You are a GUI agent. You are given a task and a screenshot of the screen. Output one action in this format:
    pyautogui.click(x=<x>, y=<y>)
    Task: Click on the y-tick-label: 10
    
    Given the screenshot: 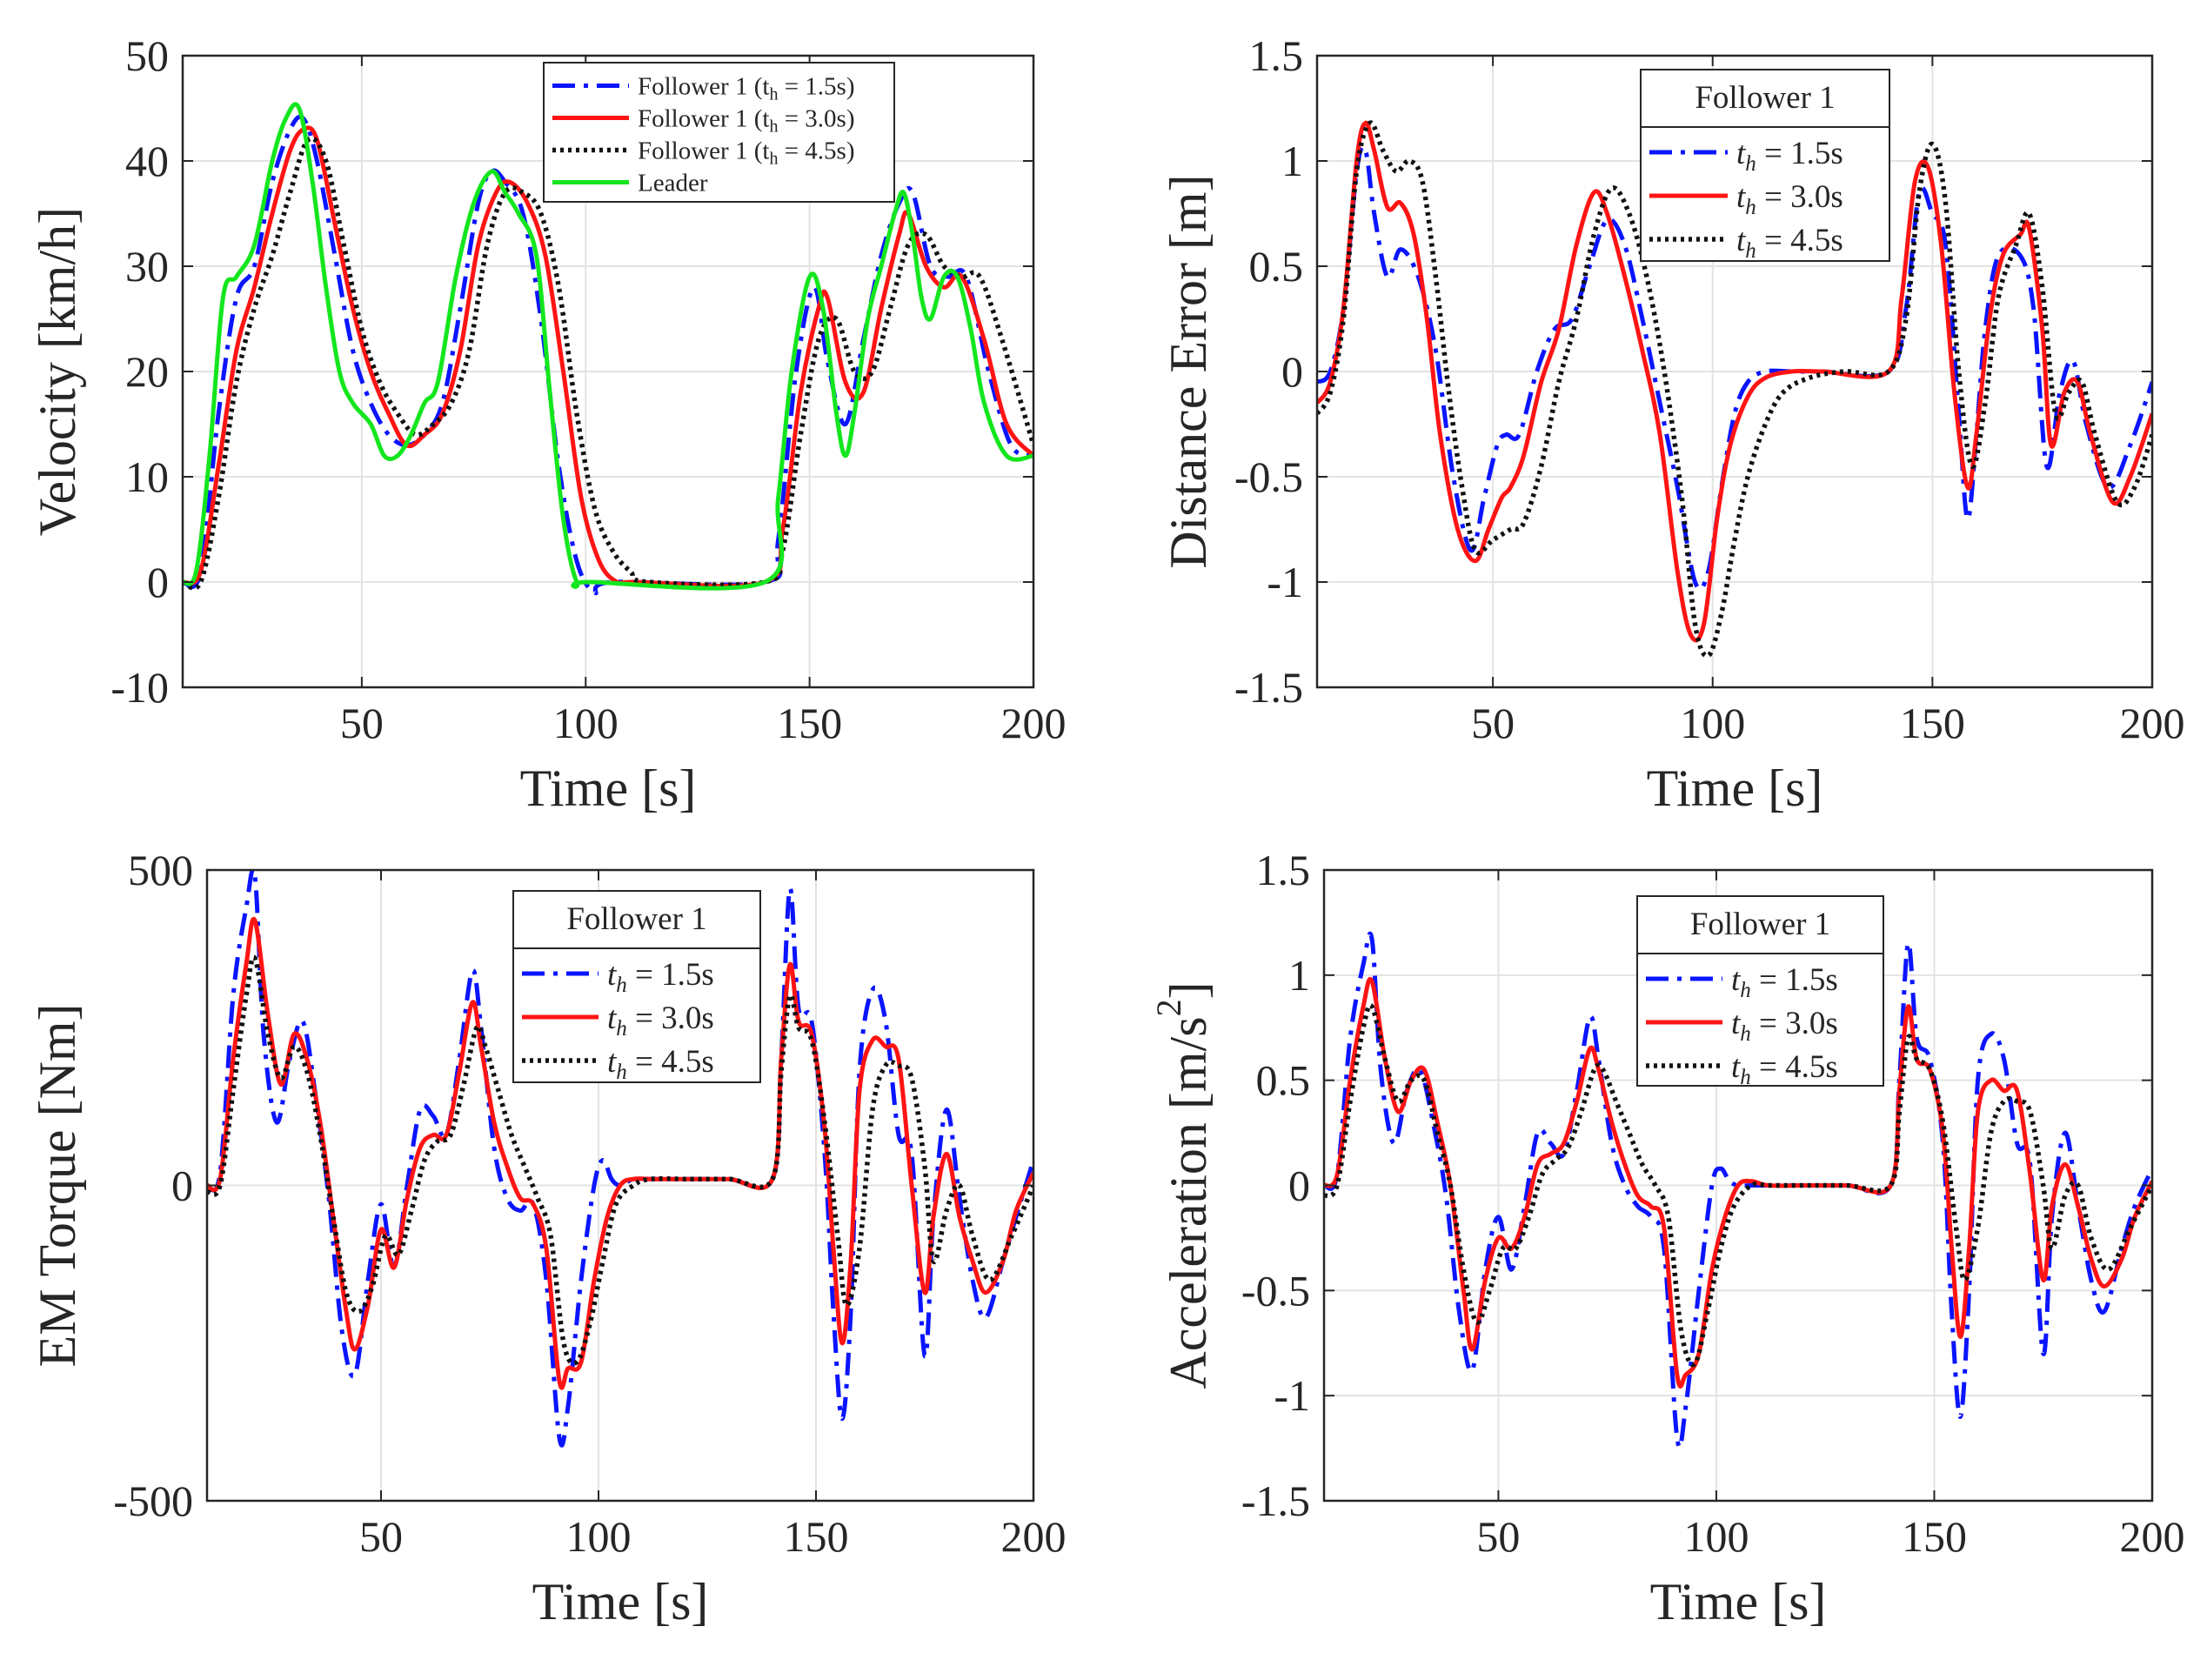 What is the action you would take?
    pyautogui.click(x=147, y=476)
    